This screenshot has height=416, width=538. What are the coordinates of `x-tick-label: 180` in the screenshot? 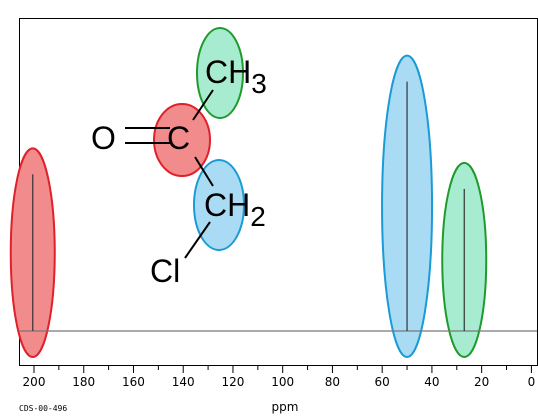 It's located at (83, 382).